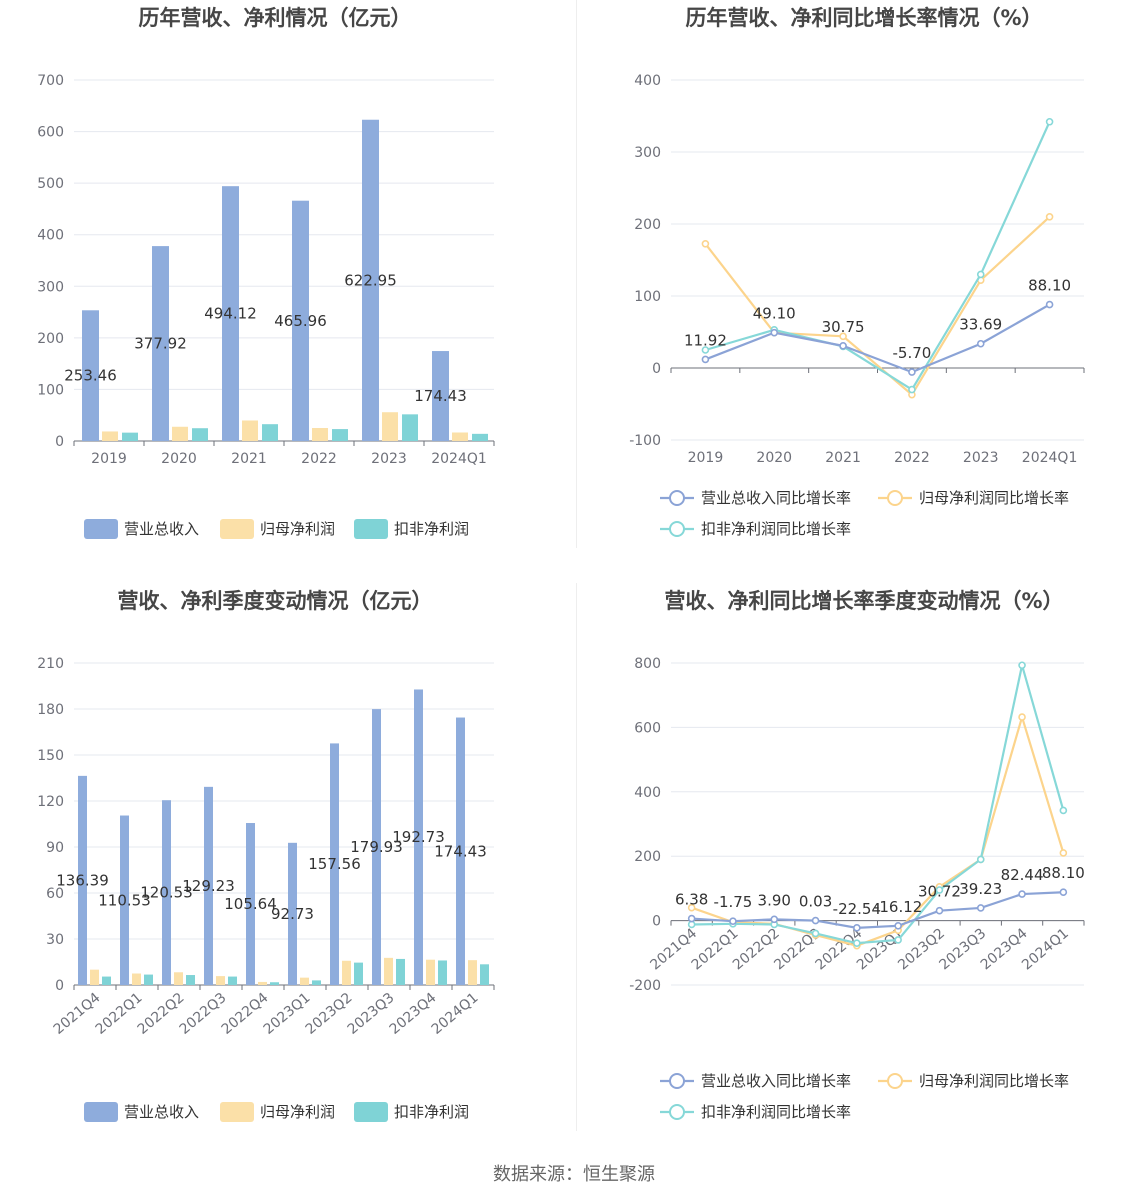  What do you see at coordinates (980, 325) in the screenshot?
I see `data-label: 33.69` at bounding box center [980, 325].